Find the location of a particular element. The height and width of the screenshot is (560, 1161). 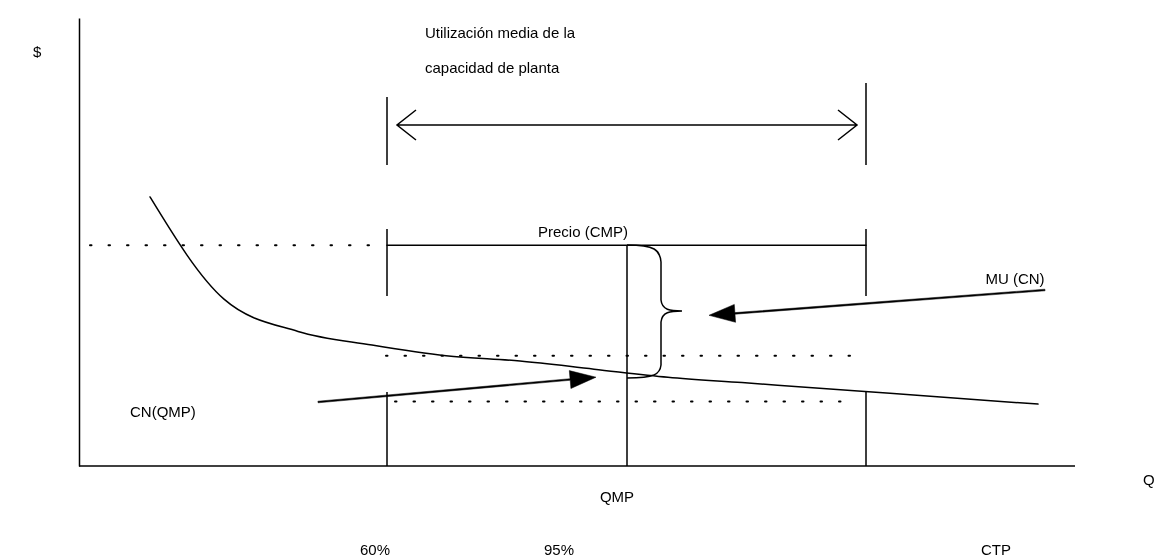

text: 60% is located at coordinates (375, 550).